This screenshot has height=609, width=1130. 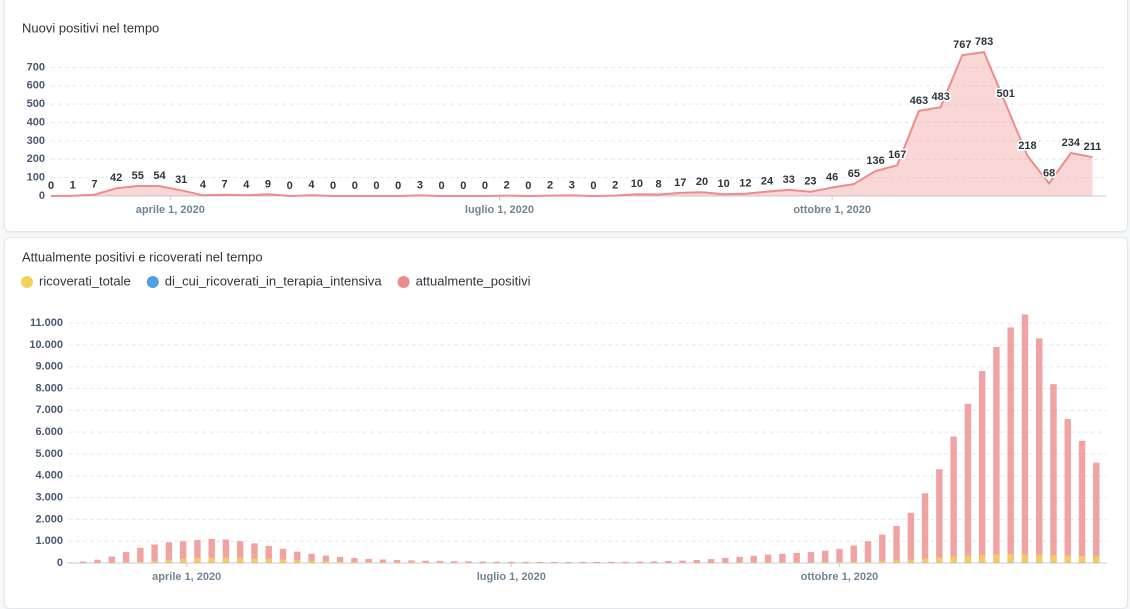 I want to click on y-tick-label: 100, so click(x=36, y=178).